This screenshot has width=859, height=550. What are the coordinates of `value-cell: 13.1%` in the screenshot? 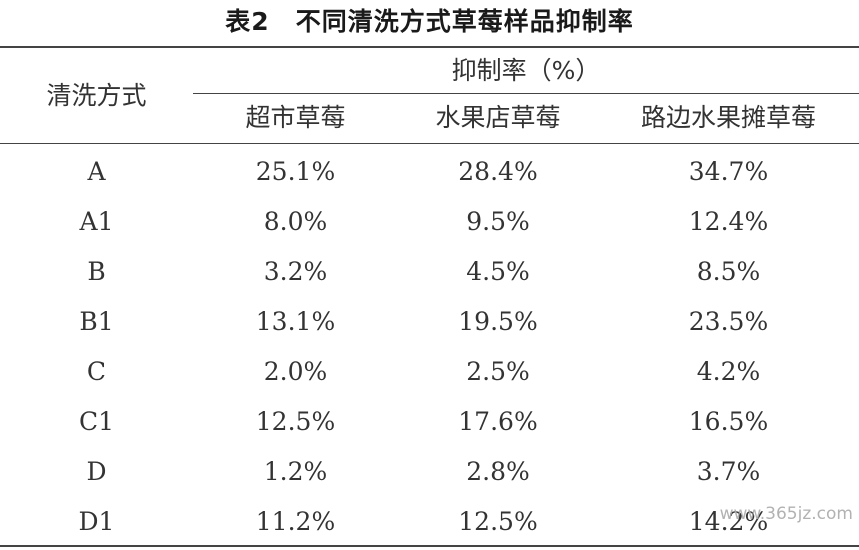 It's located at (295, 321).